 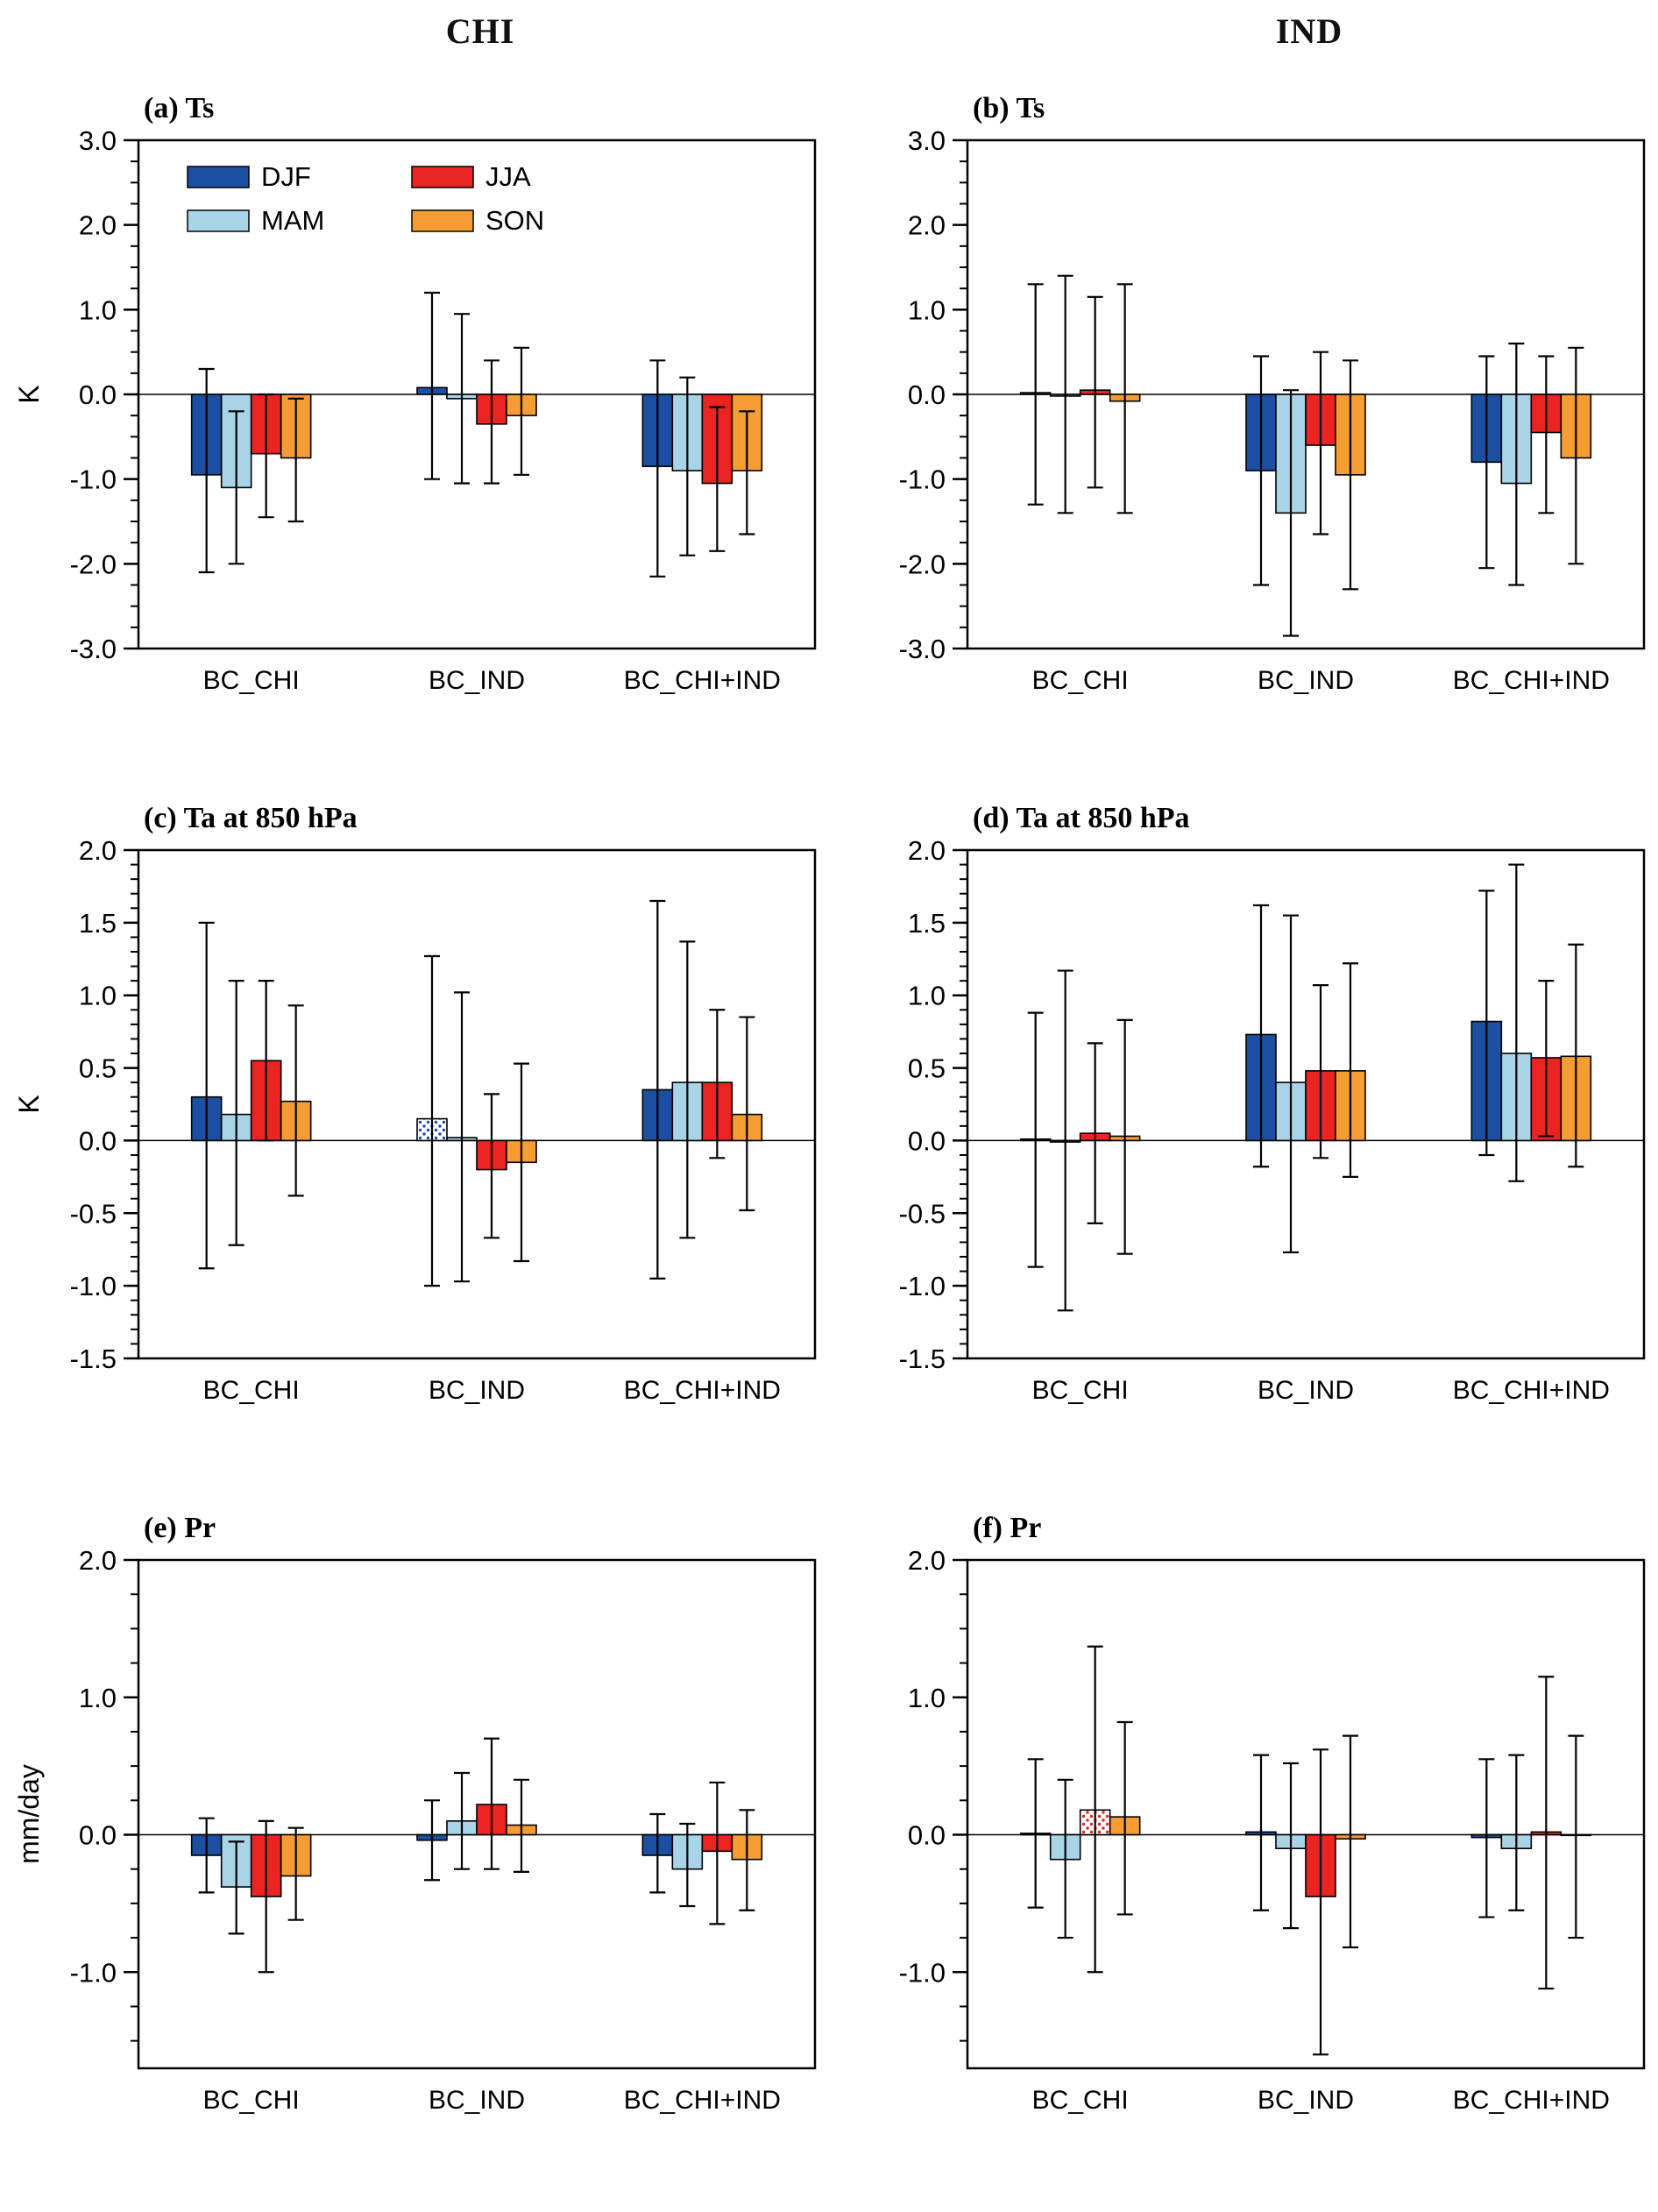 What do you see at coordinates (1309, 31) in the screenshot?
I see `column-title-ind: IND` at bounding box center [1309, 31].